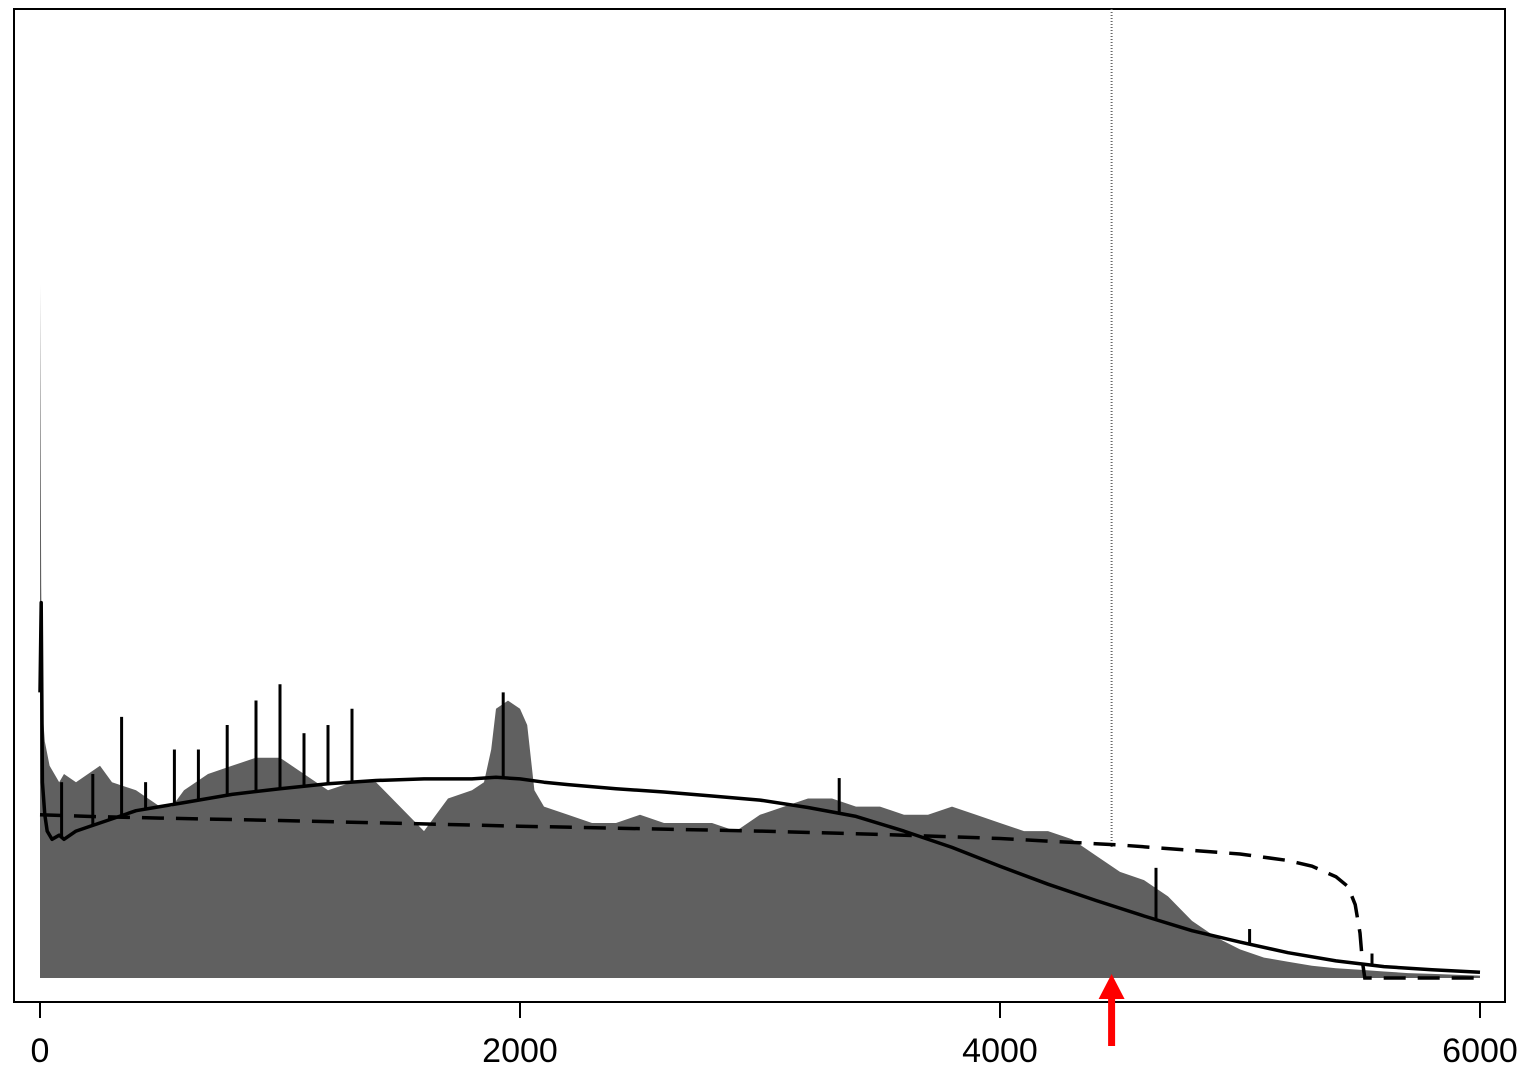  Describe the element at coordinates (40, 1050) in the screenshot. I see `x-tick-label: 0` at that location.